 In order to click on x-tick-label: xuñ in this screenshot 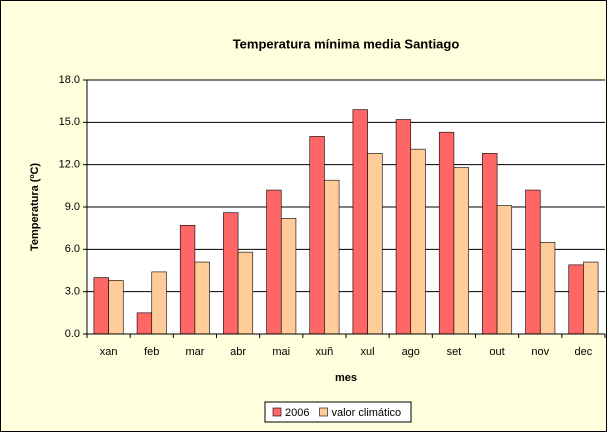, I will do `click(325, 352)`.